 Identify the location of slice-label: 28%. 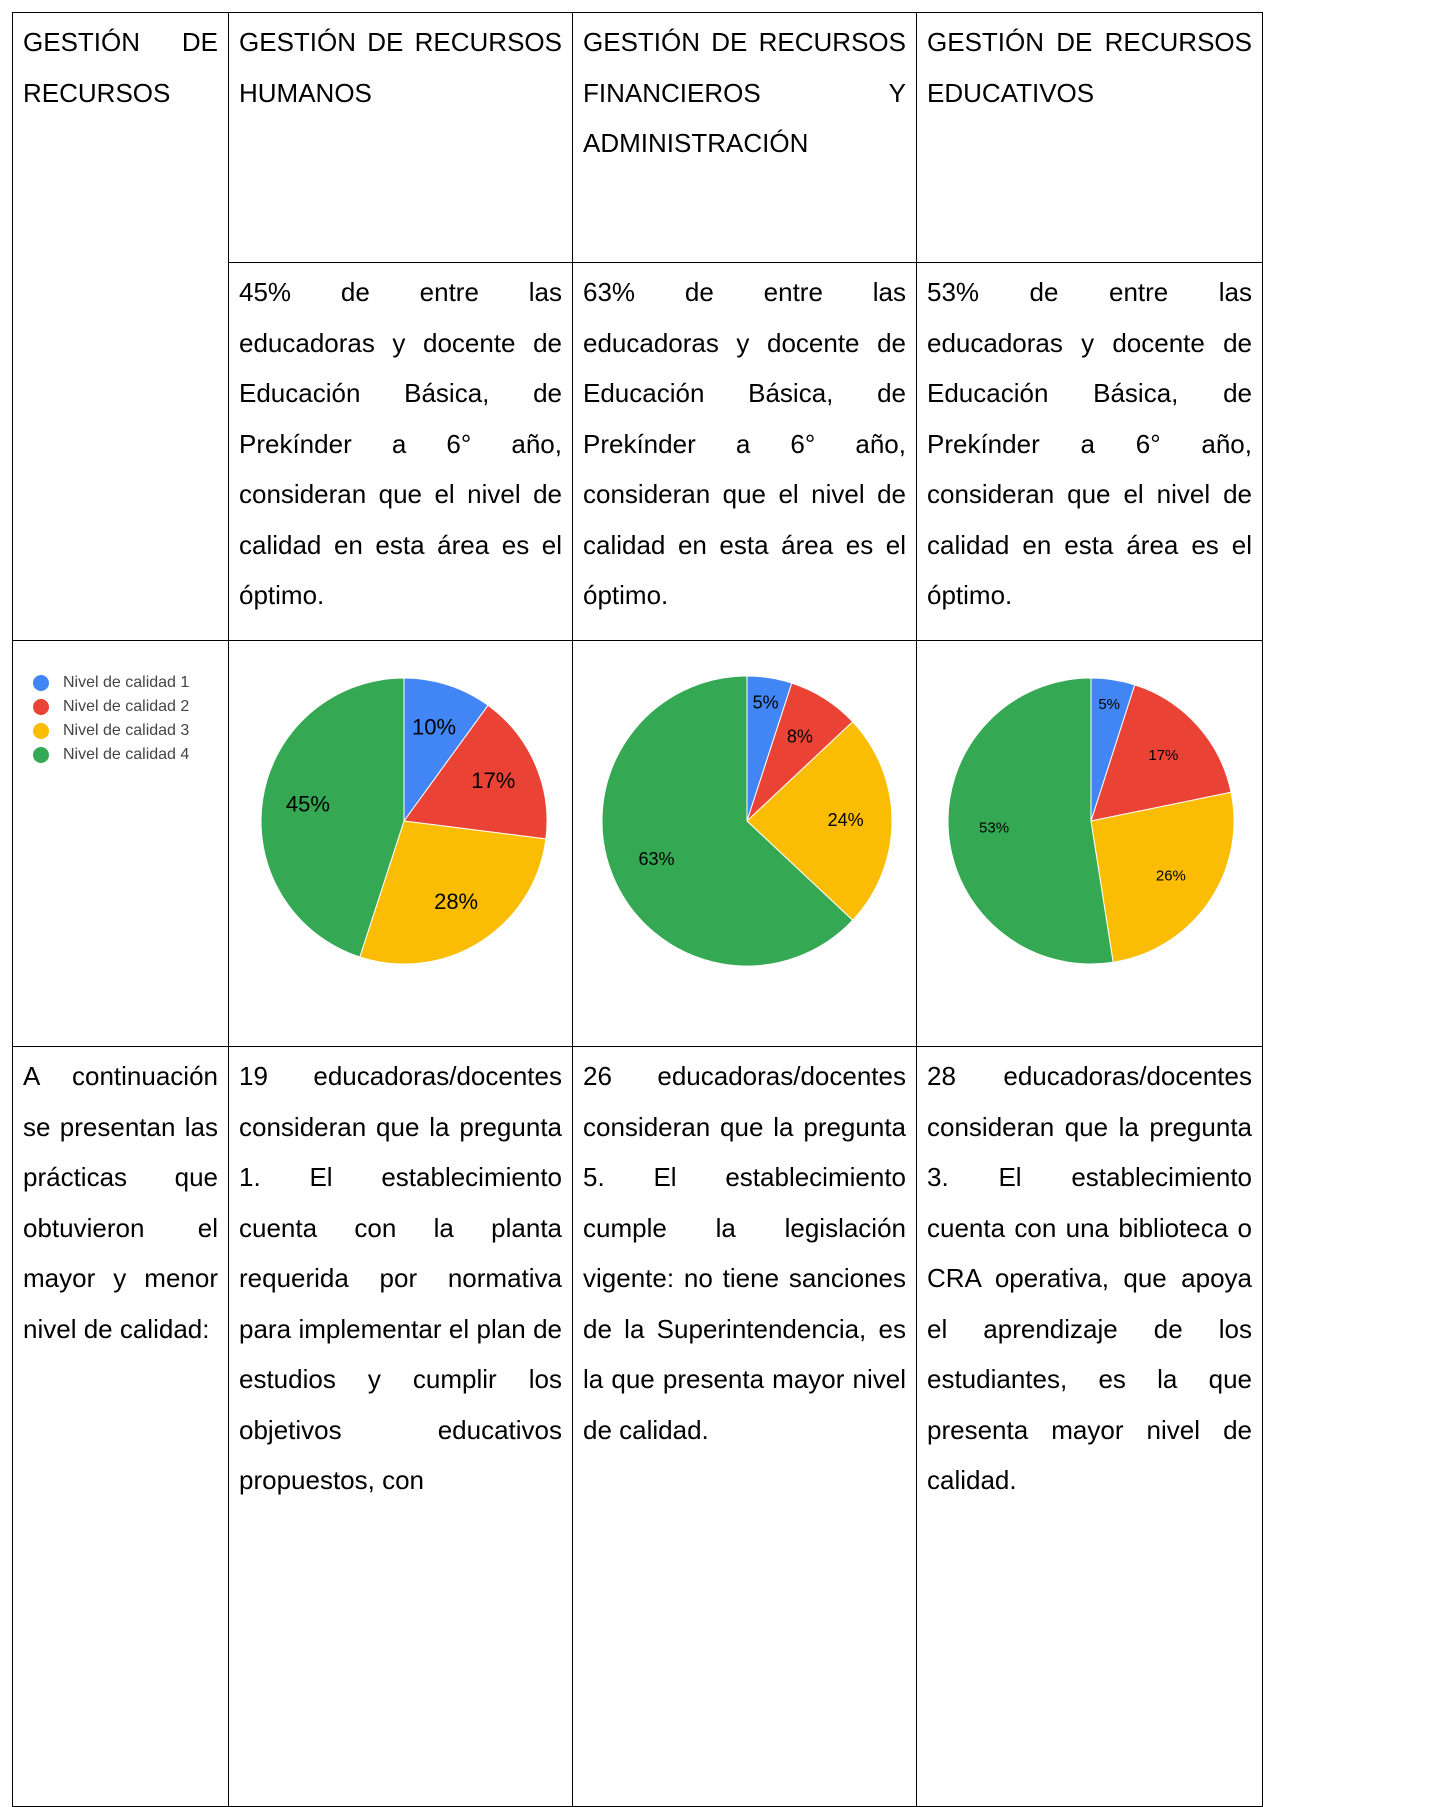
(456, 901).